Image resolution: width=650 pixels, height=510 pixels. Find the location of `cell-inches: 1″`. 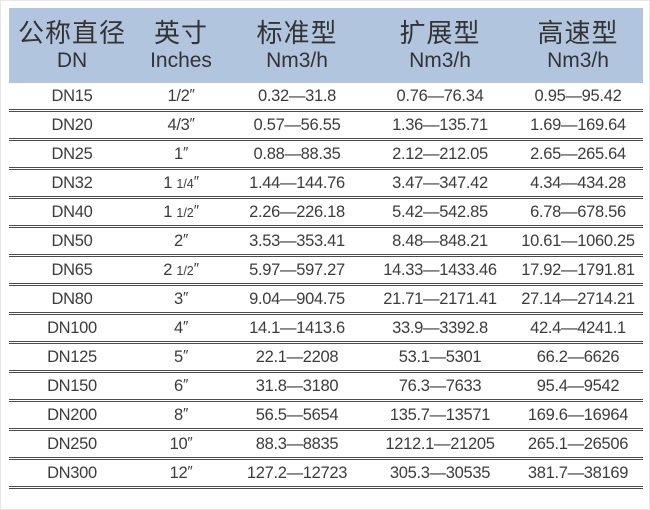

cell-inches: 1″ is located at coordinates (181, 154).